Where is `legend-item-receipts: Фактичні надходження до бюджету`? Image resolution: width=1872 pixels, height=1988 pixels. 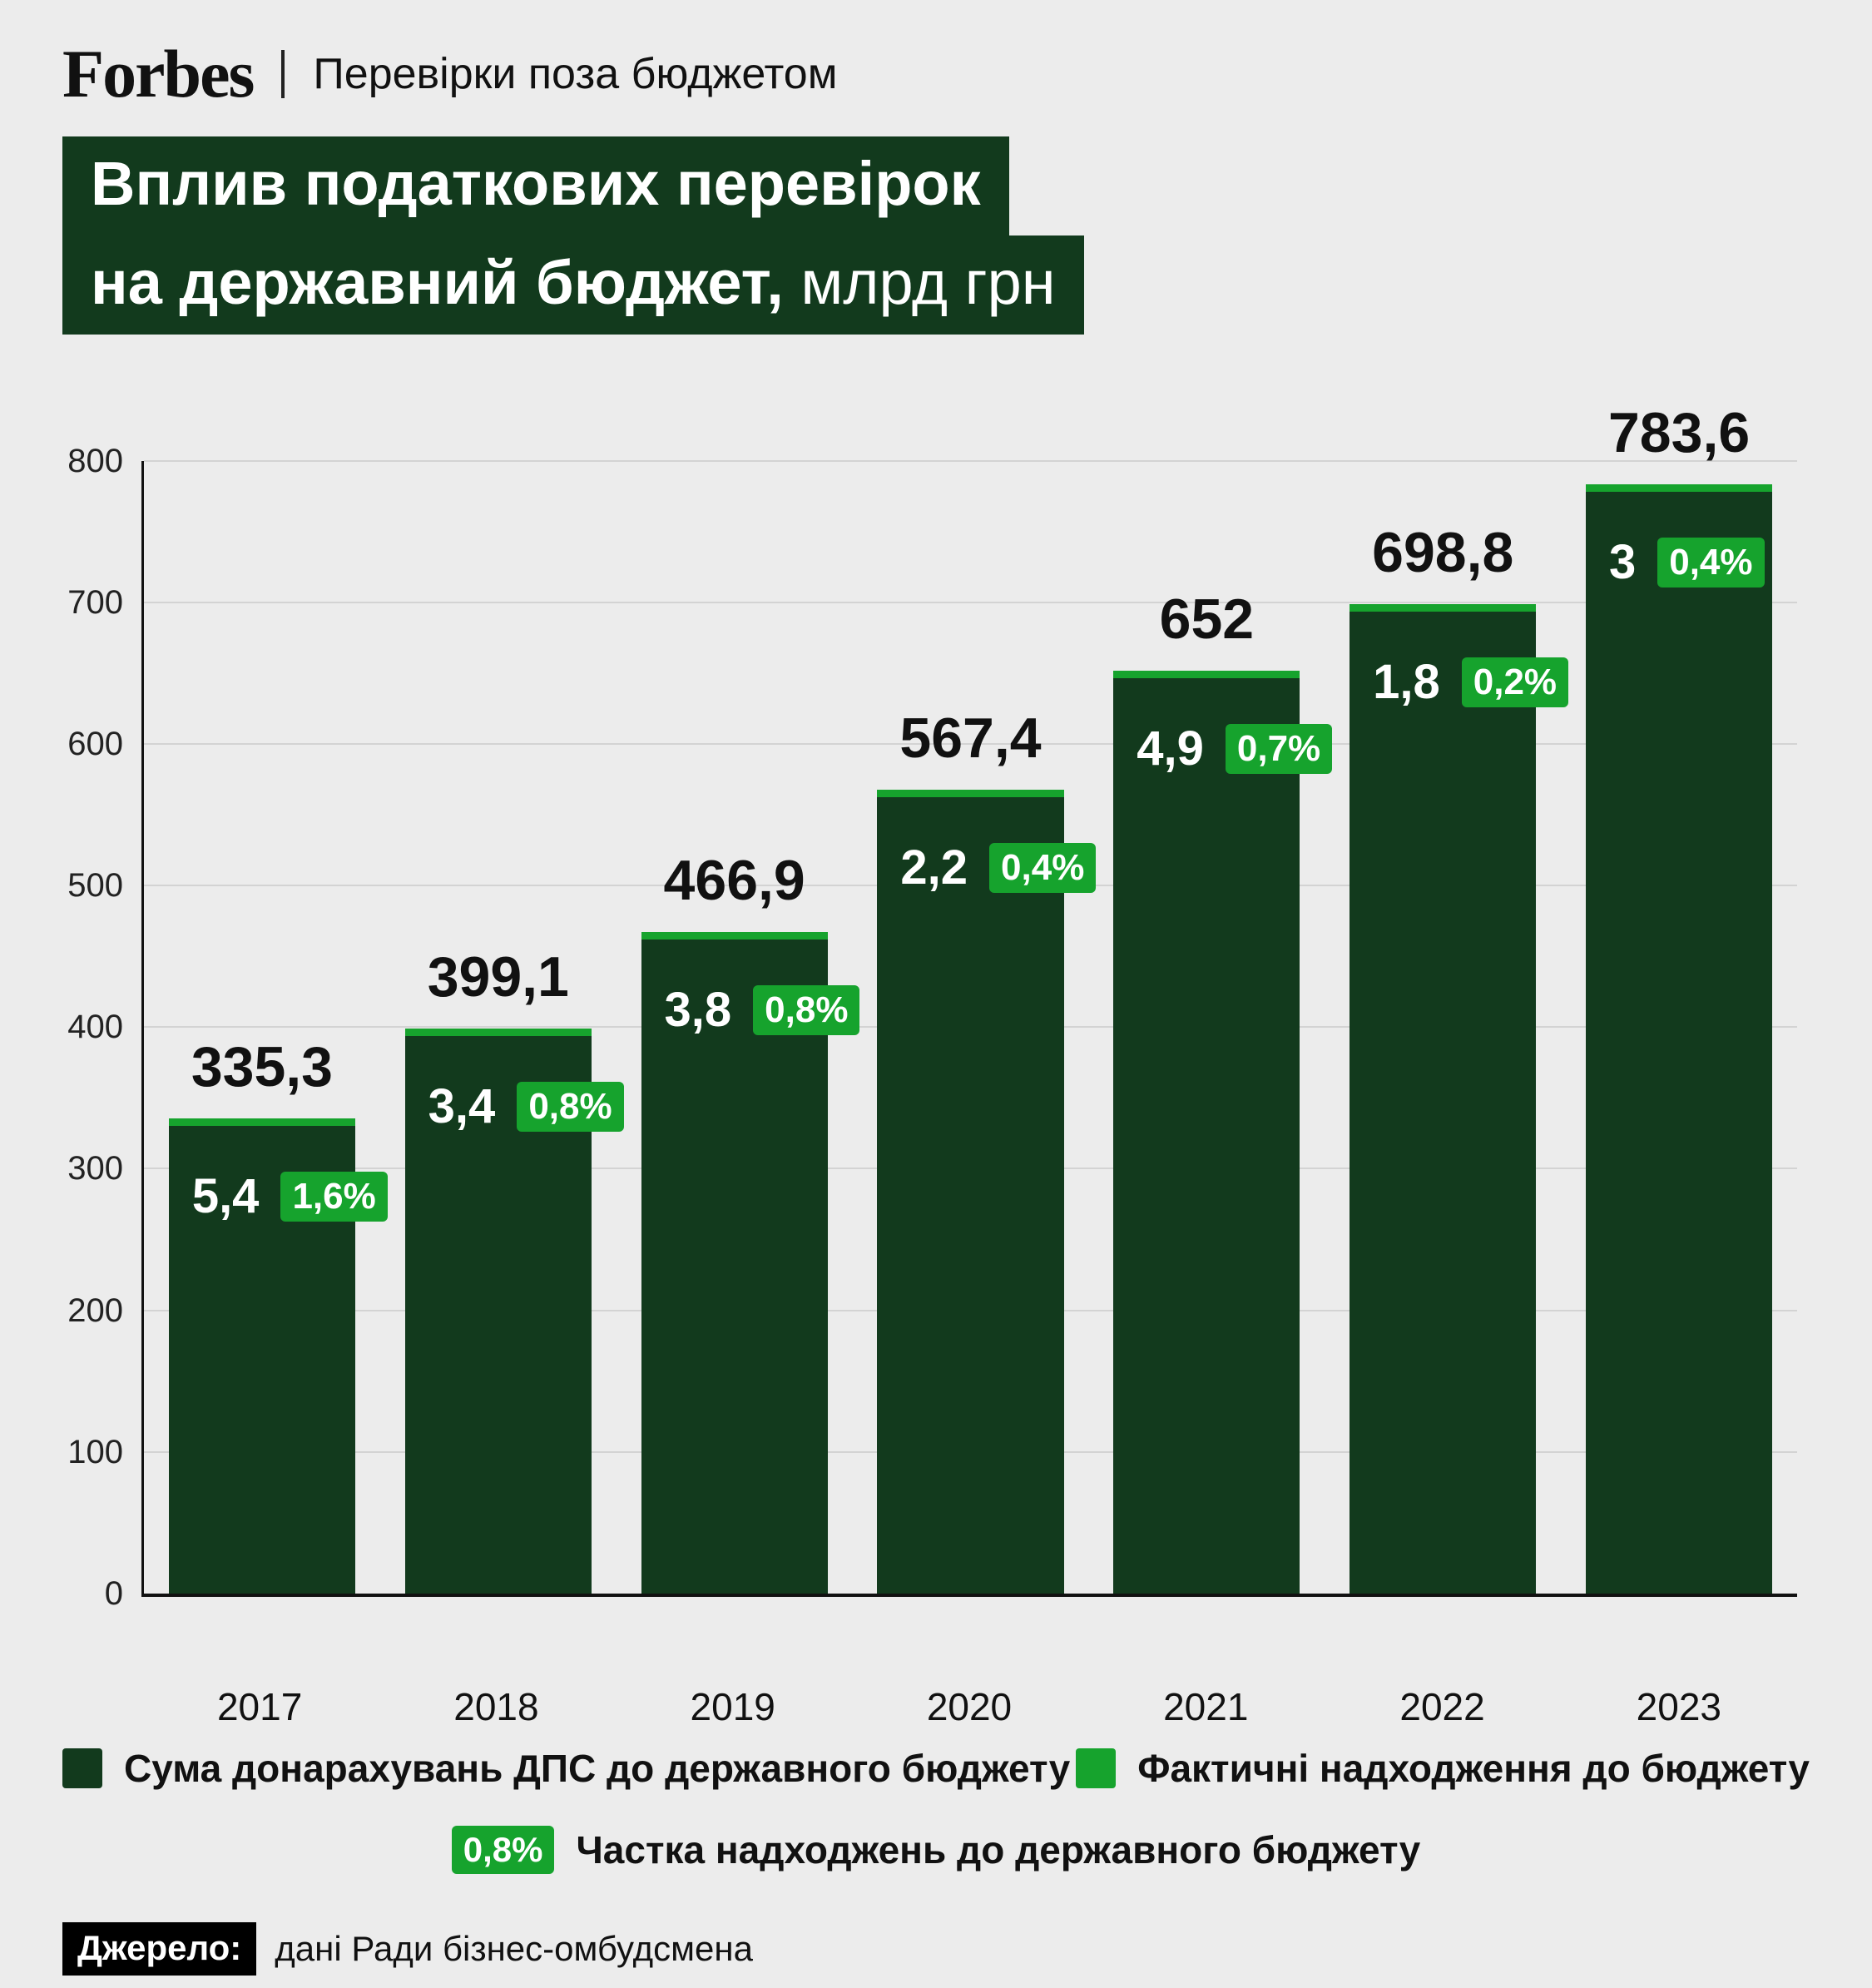 legend-item-receipts: Фактичні надходження до бюджету is located at coordinates (1443, 1768).